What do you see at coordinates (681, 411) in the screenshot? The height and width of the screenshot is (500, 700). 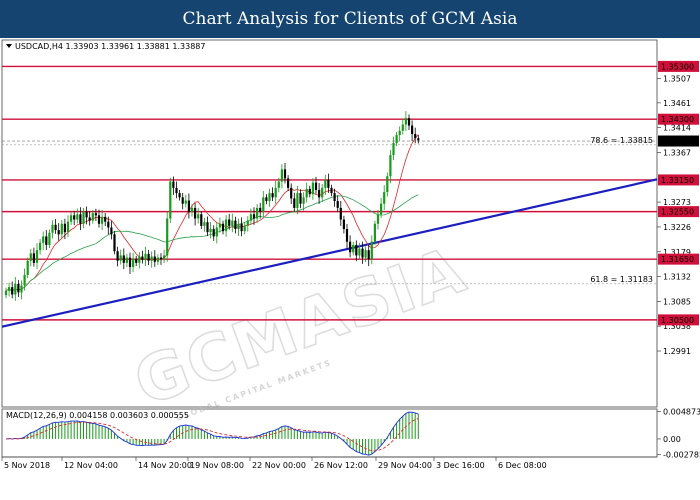 I see `macd-tick-label-0: 0.004873` at bounding box center [681, 411].